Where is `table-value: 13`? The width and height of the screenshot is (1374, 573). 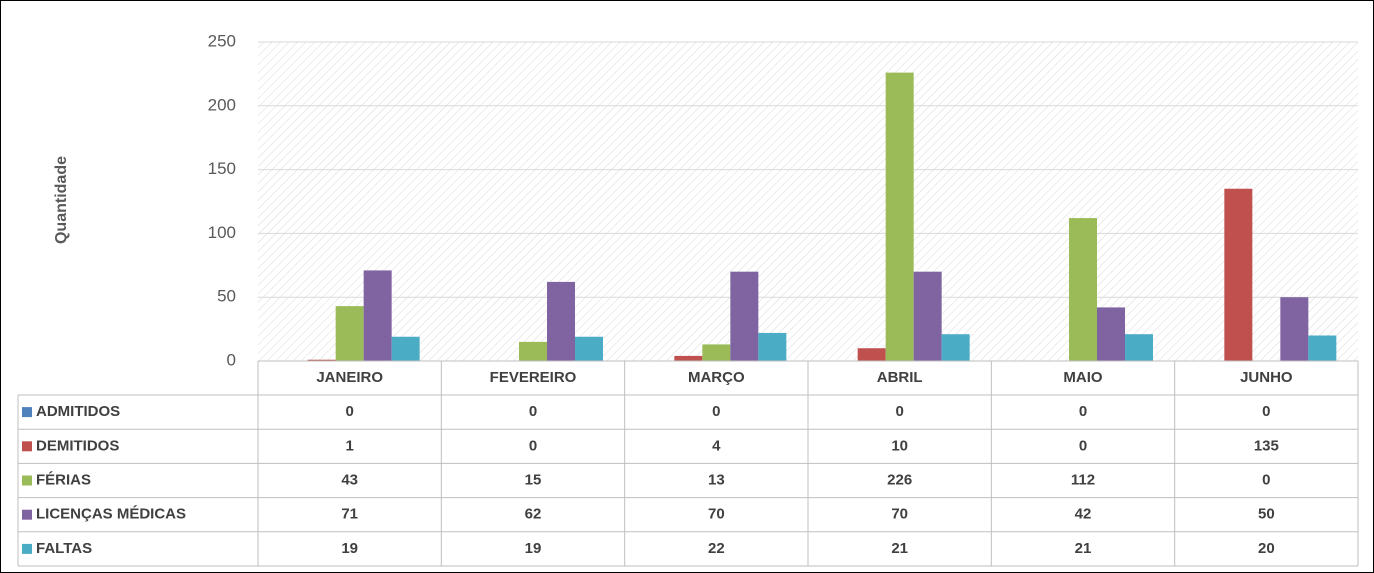
table-value: 13 is located at coordinates (716, 479).